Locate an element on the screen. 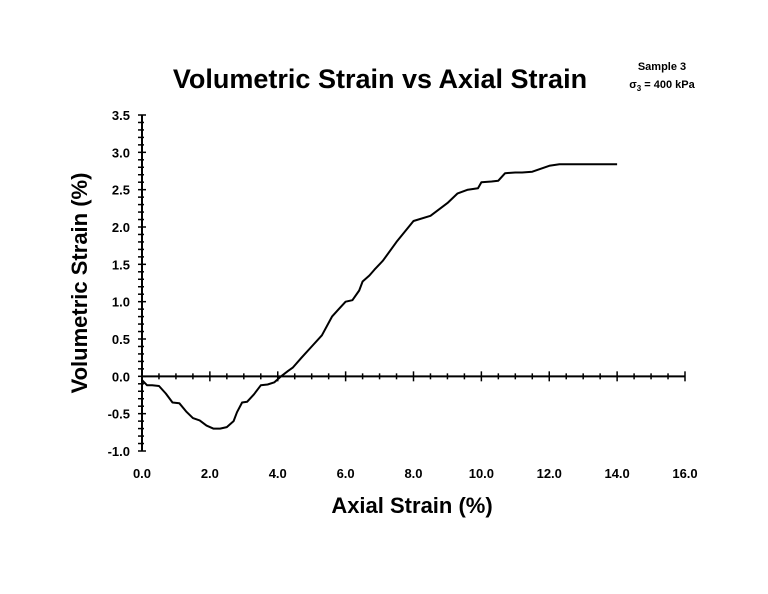 This screenshot has height=594, width=768. y-tick-label: -1.0 is located at coordinates (119, 451).